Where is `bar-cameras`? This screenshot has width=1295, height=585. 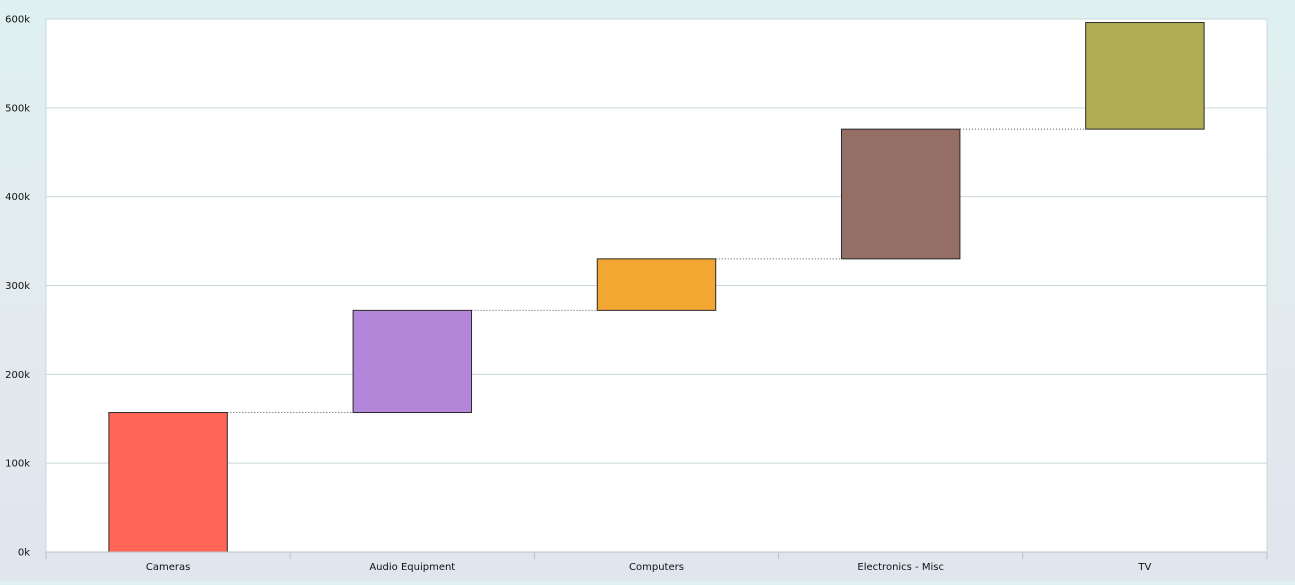 bar-cameras is located at coordinates (168, 482).